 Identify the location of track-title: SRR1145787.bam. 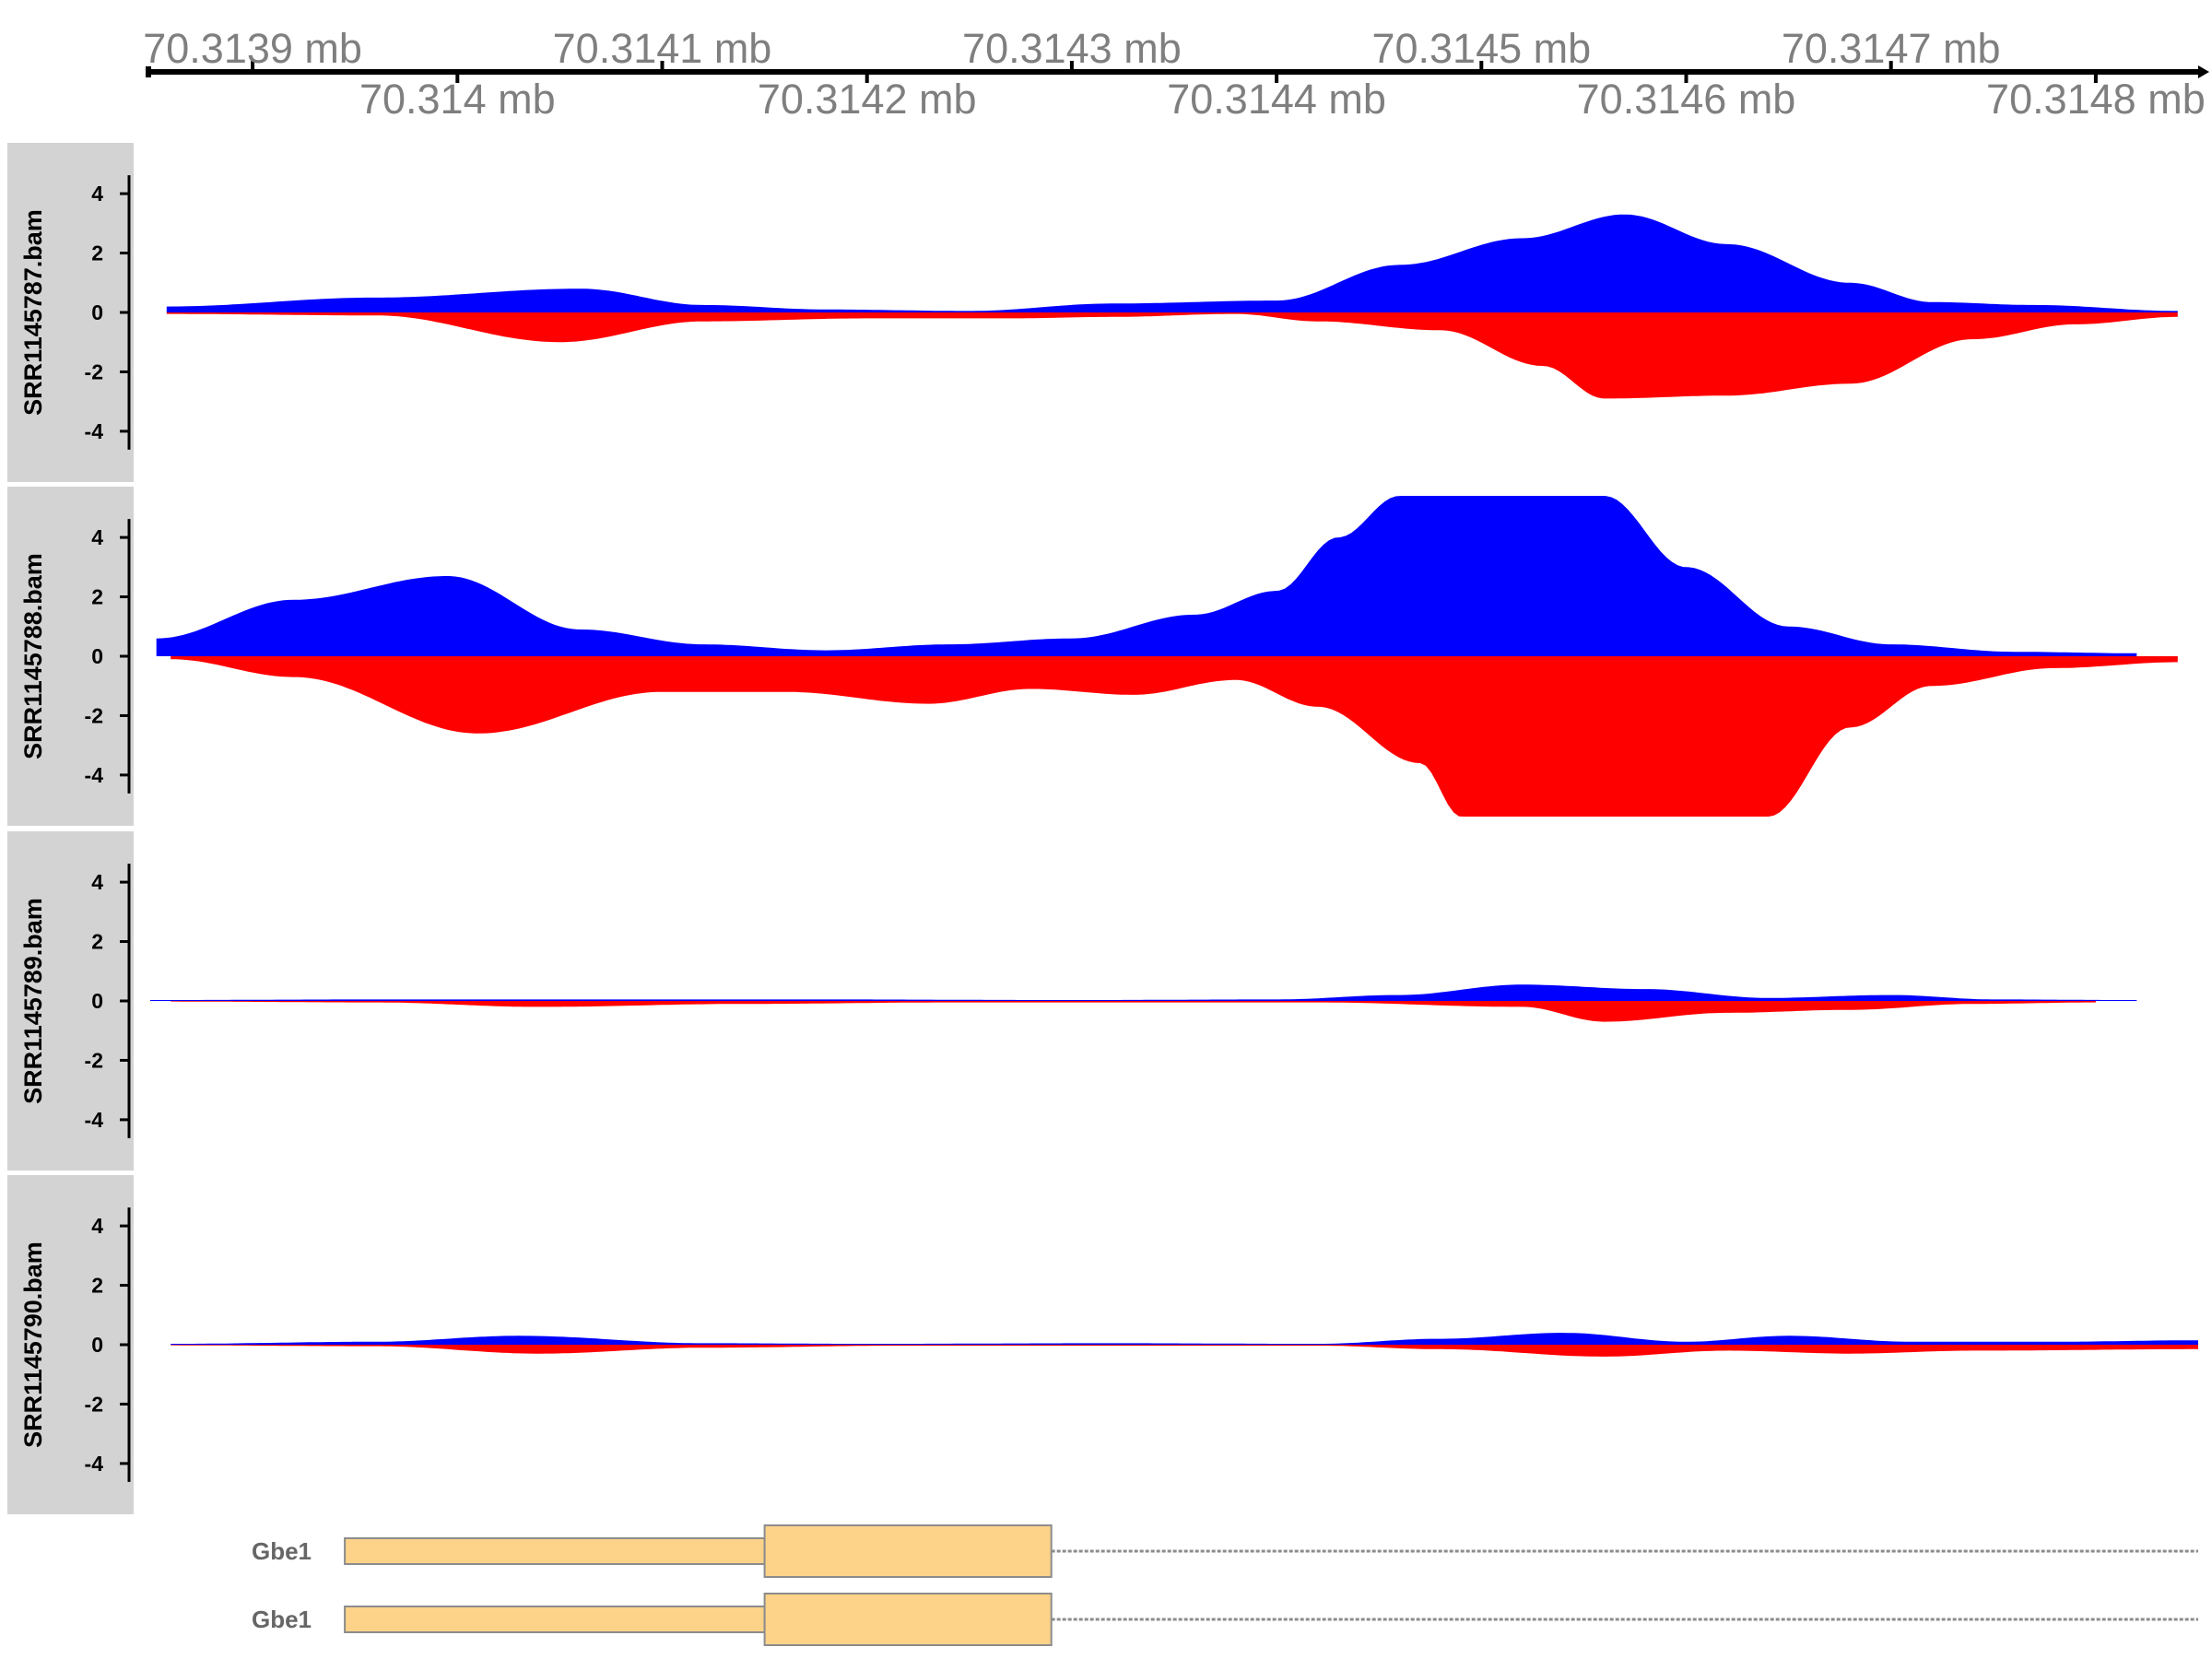
(33, 312).